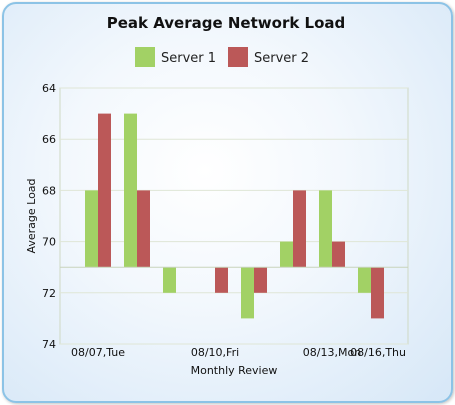 This screenshot has width=455, height=405. I want to click on legend: Server 1 Server 2, so click(222, 57).